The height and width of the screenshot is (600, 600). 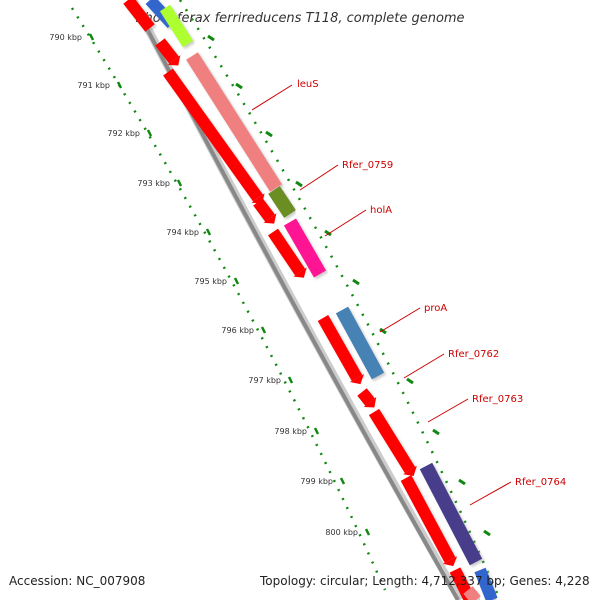 I want to click on tick-label: 793 kbp, so click(x=153, y=183).